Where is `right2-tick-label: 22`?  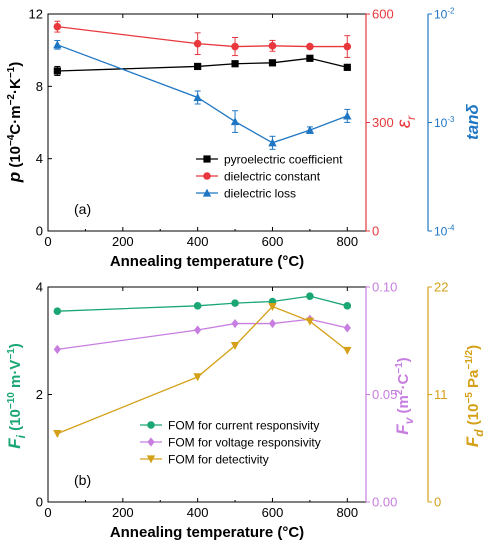
right2-tick-label: 22 is located at coordinates (441, 287).